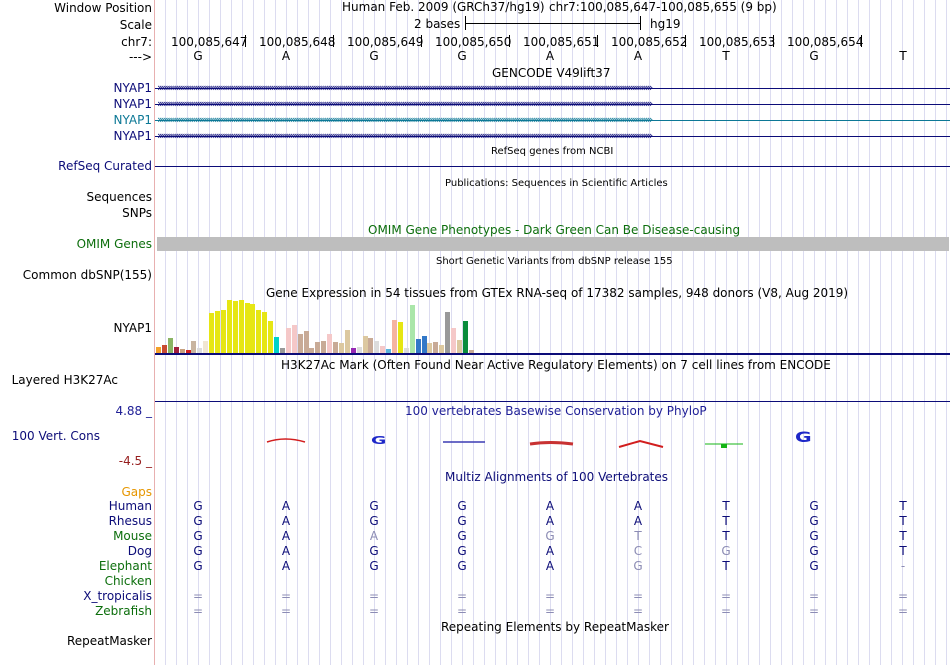  Describe the element at coordinates (109, 641) in the screenshot. I see `repeatmasker-label: RepeatMasker` at that location.